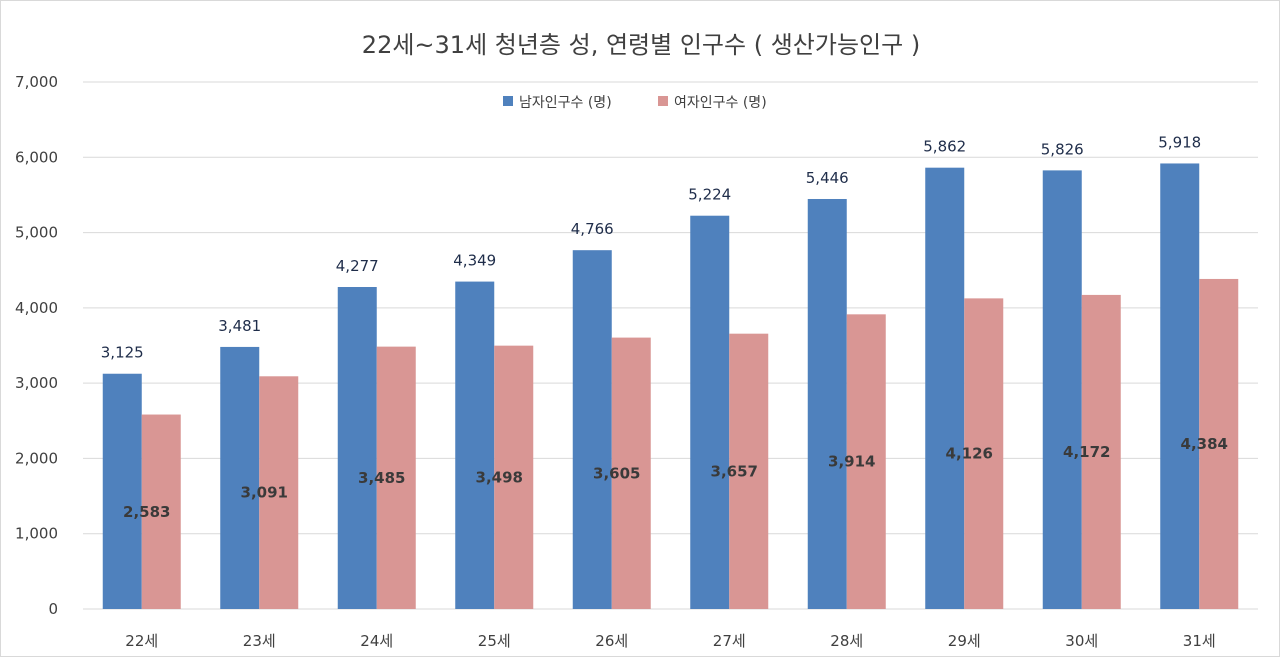 The image size is (1280, 658). What do you see at coordinates (1204, 444) in the screenshot?
I see `data-label-female: 4,384` at bounding box center [1204, 444].